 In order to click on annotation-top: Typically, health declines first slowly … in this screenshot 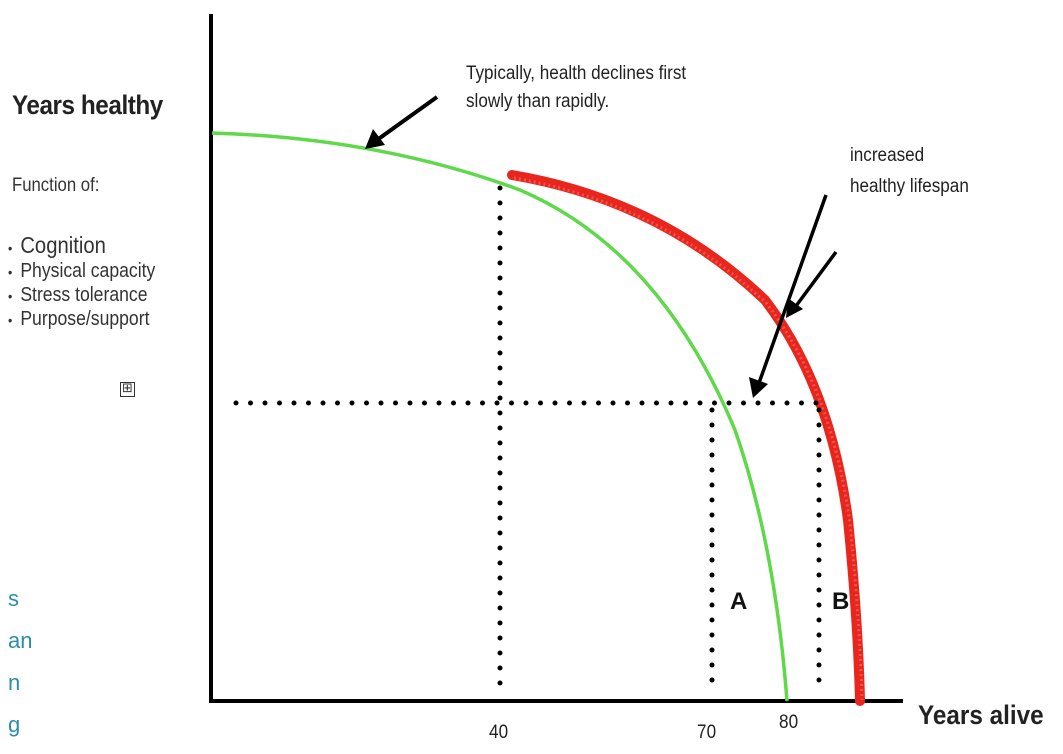, I will do `click(576, 87)`.